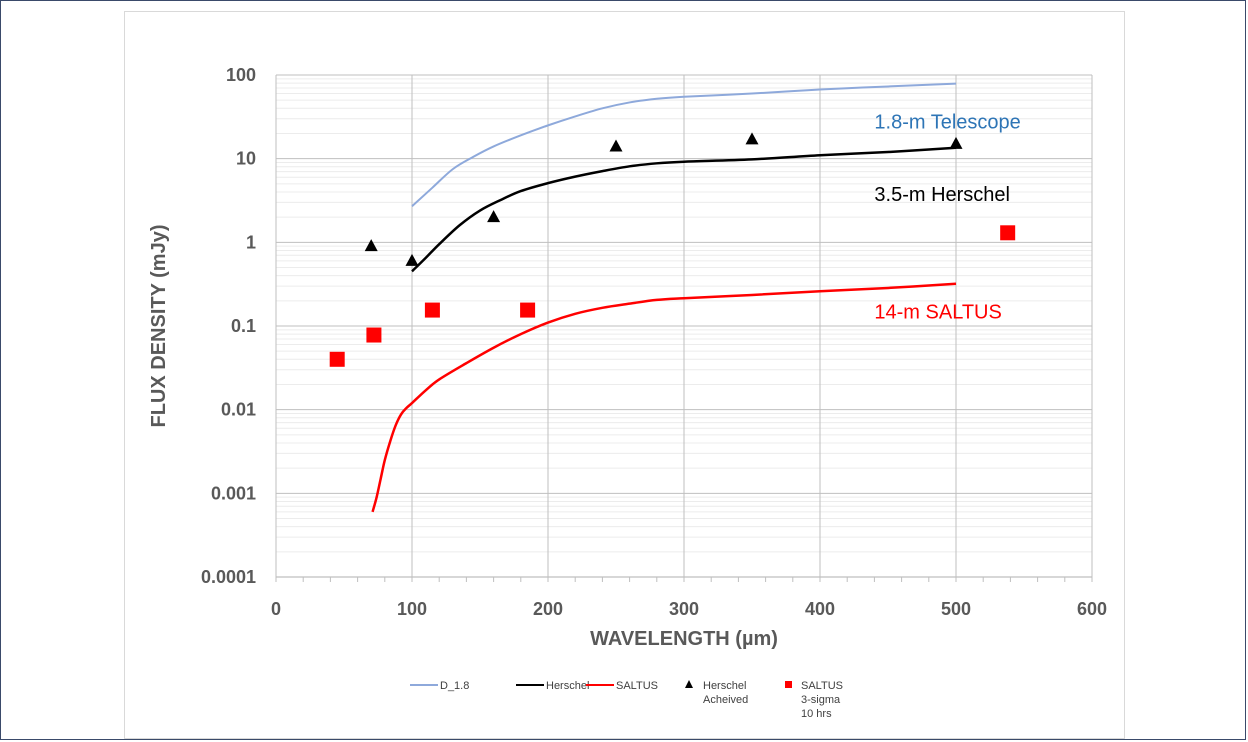 The width and height of the screenshot is (1248, 742). I want to click on legend-item-d-1-8: D_1.8, so click(439, 686).